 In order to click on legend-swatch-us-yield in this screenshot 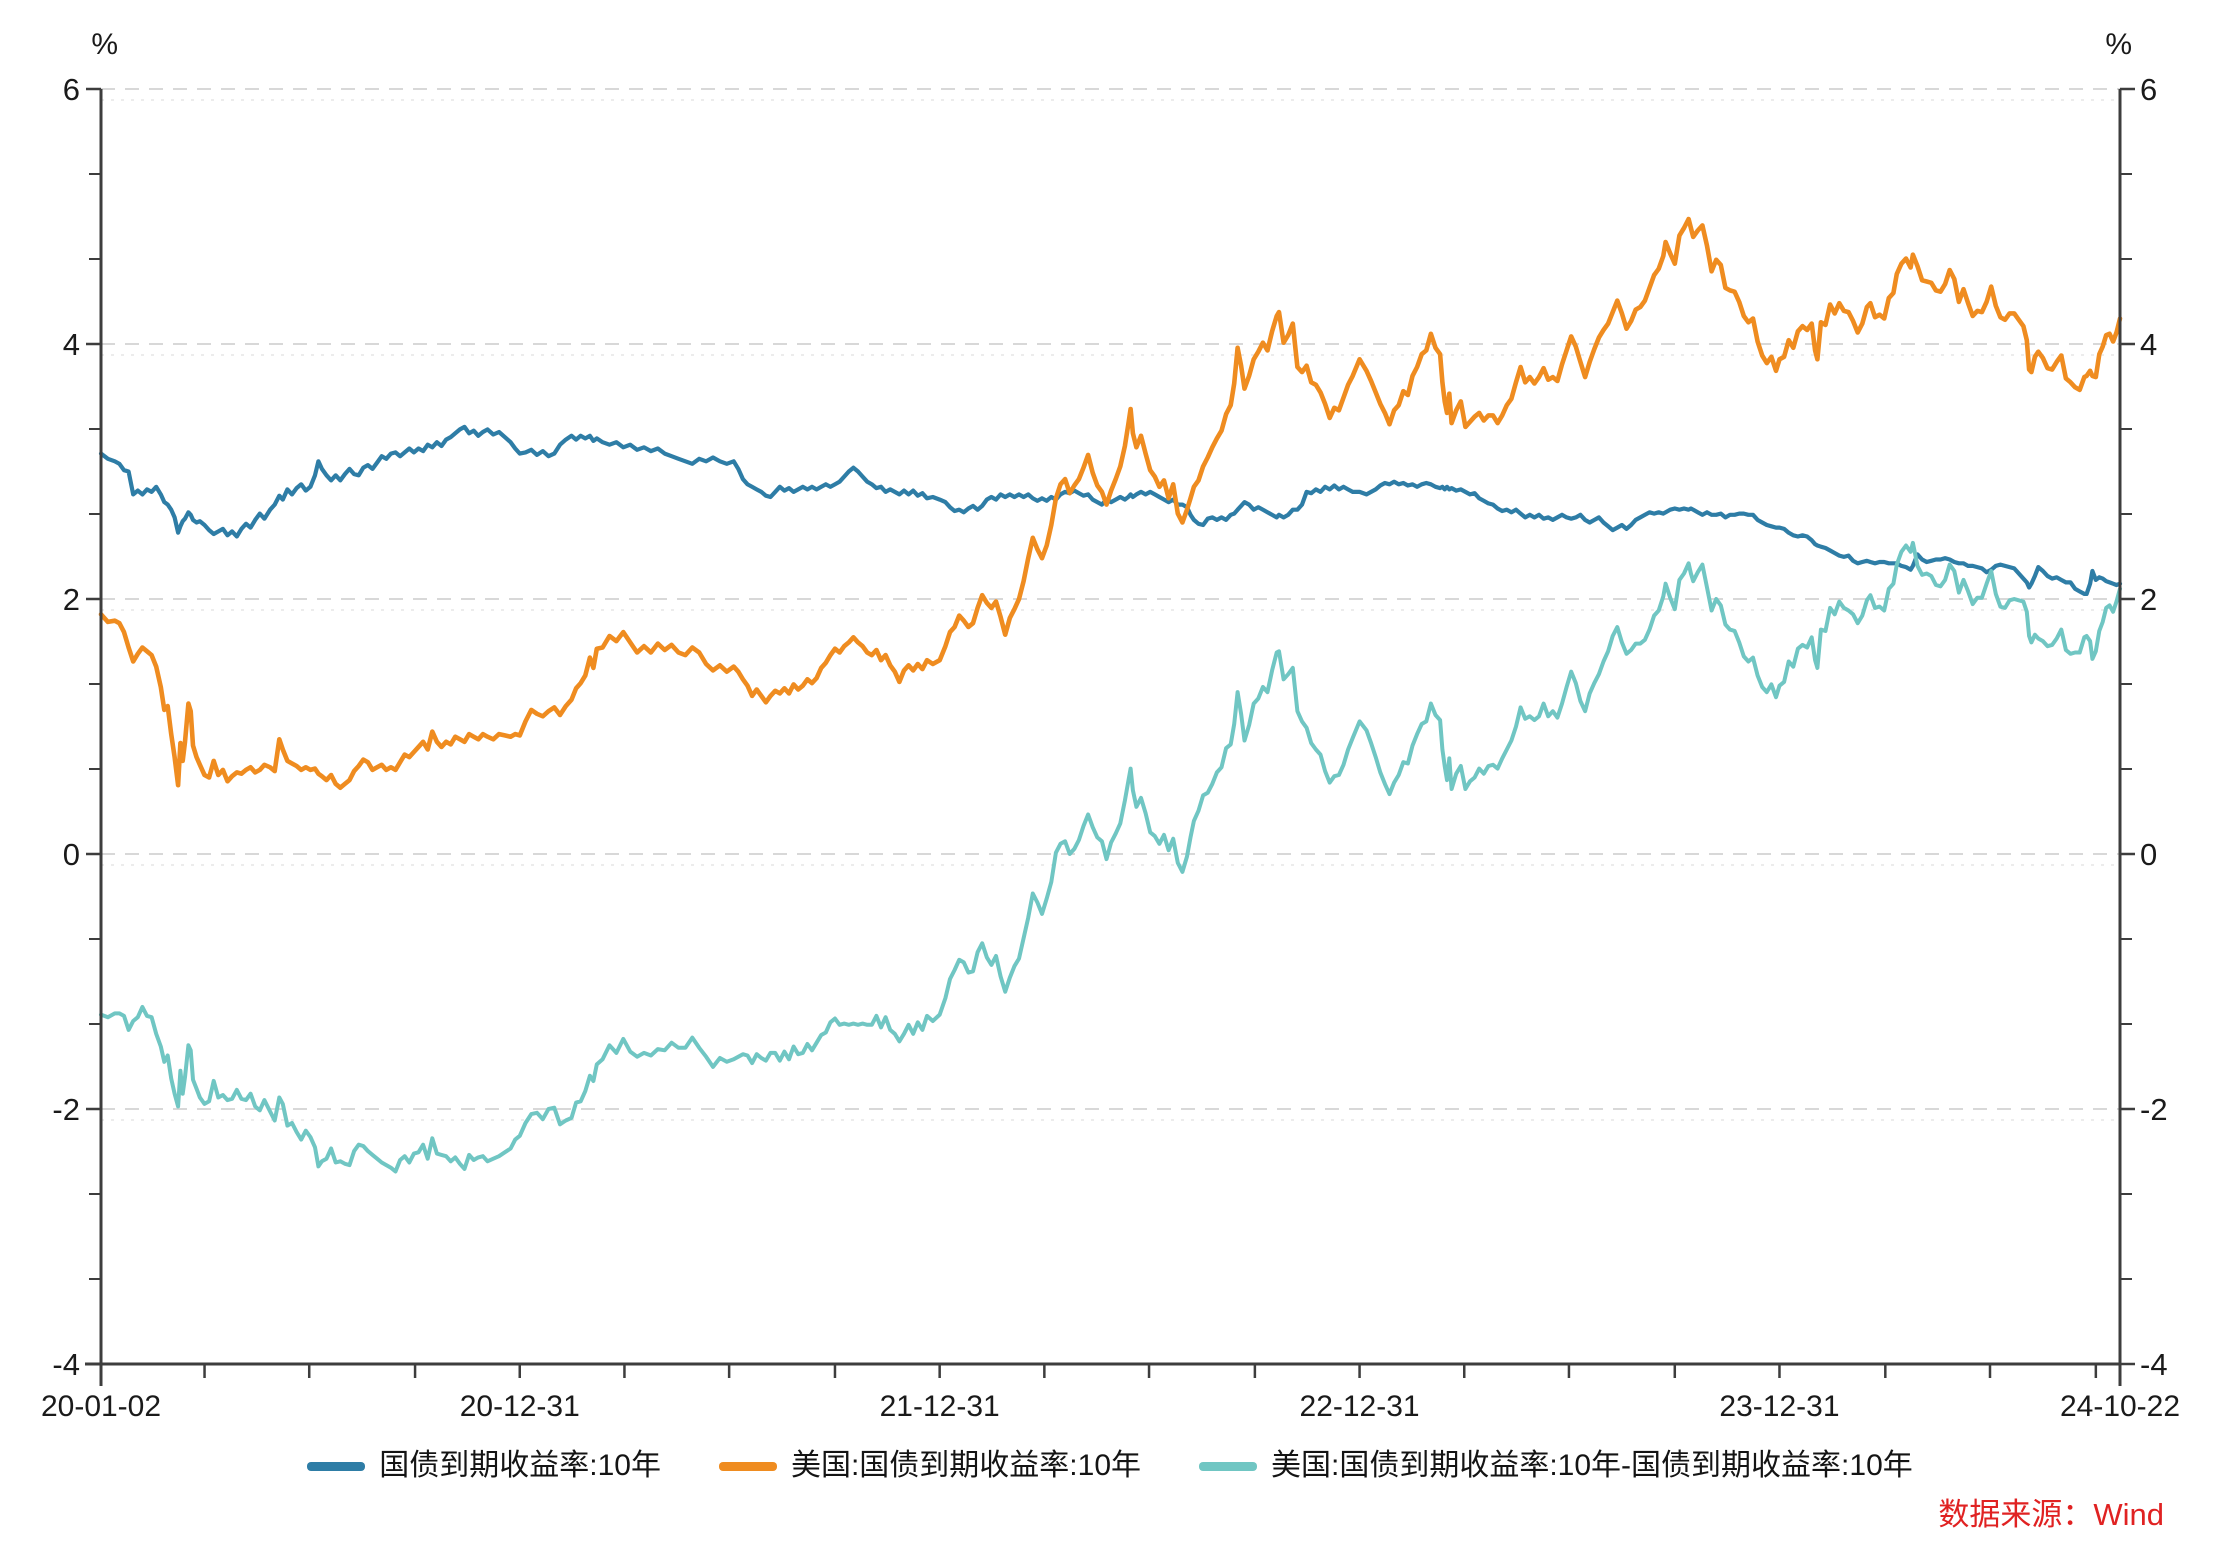, I will do `click(747, 1466)`.